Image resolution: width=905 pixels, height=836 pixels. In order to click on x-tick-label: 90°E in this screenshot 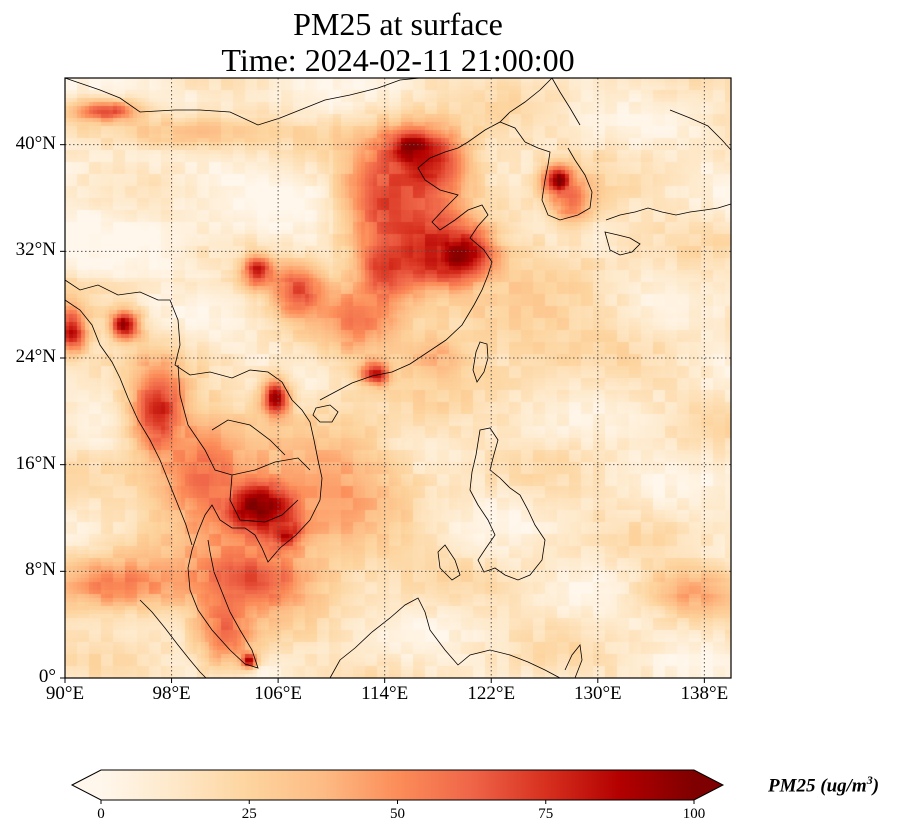, I will do `click(65, 693)`.